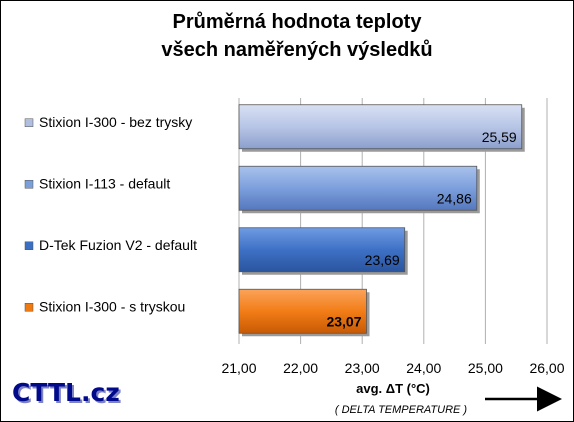 The width and height of the screenshot is (574, 422). I want to click on x-tick-label: 23,00, so click(362, 368).